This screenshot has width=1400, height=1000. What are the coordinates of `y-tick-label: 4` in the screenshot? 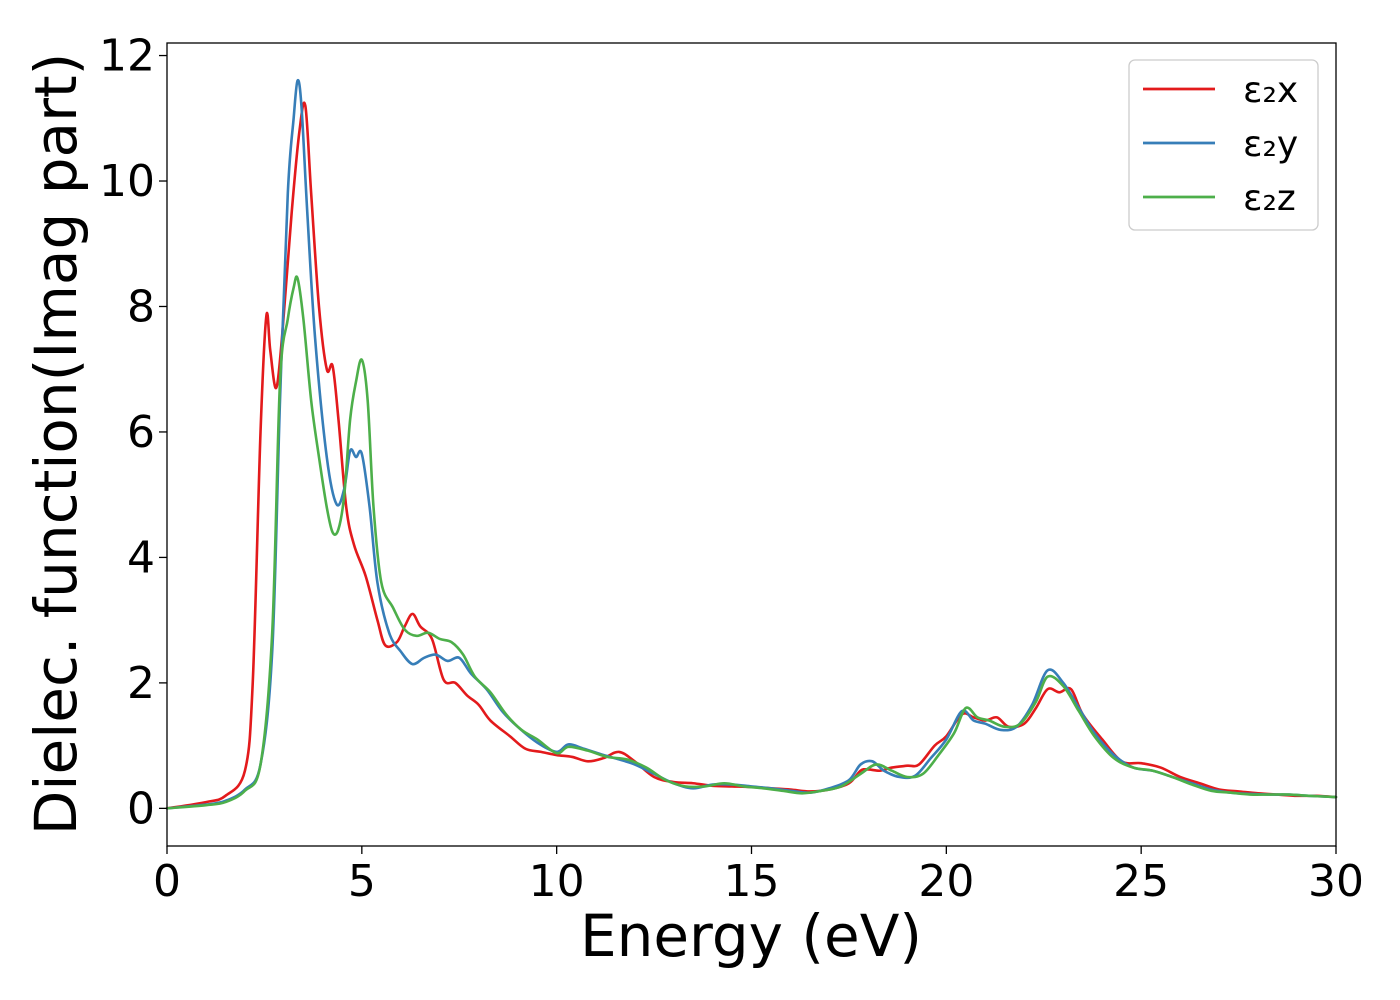 It's located at (141, 557).